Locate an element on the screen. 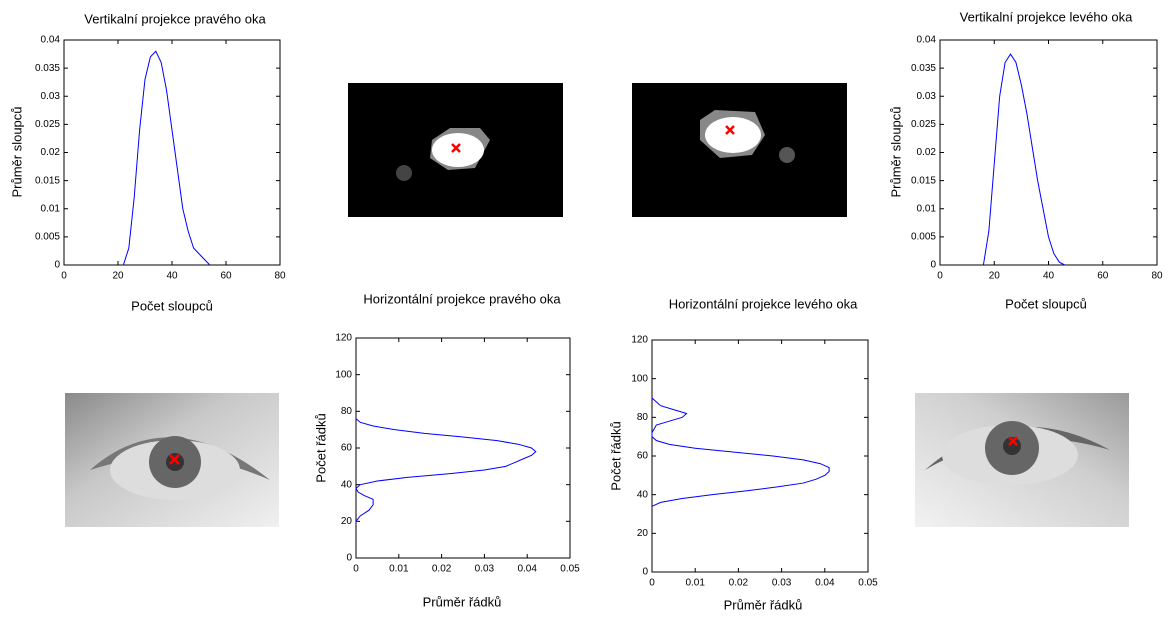  blob-image-right is located at coordinates (455, 150).